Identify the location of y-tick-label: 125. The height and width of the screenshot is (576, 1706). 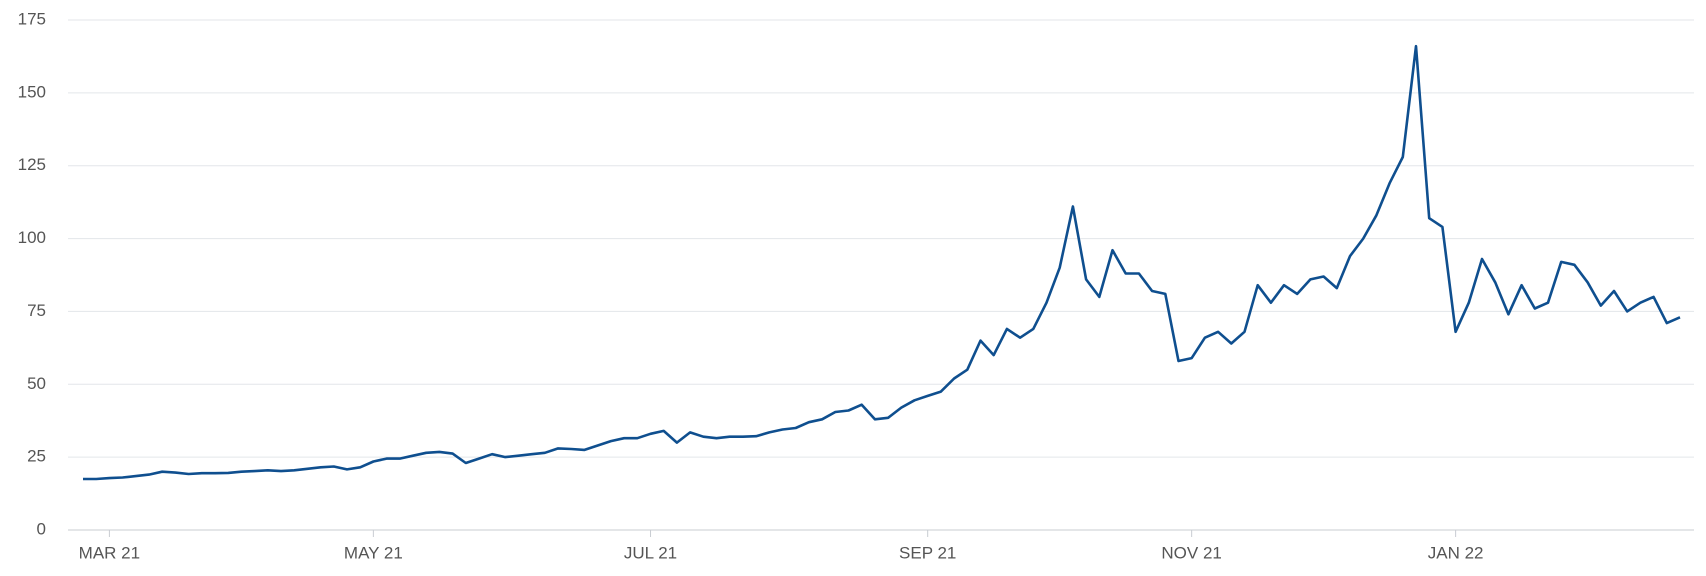
(32, 164).